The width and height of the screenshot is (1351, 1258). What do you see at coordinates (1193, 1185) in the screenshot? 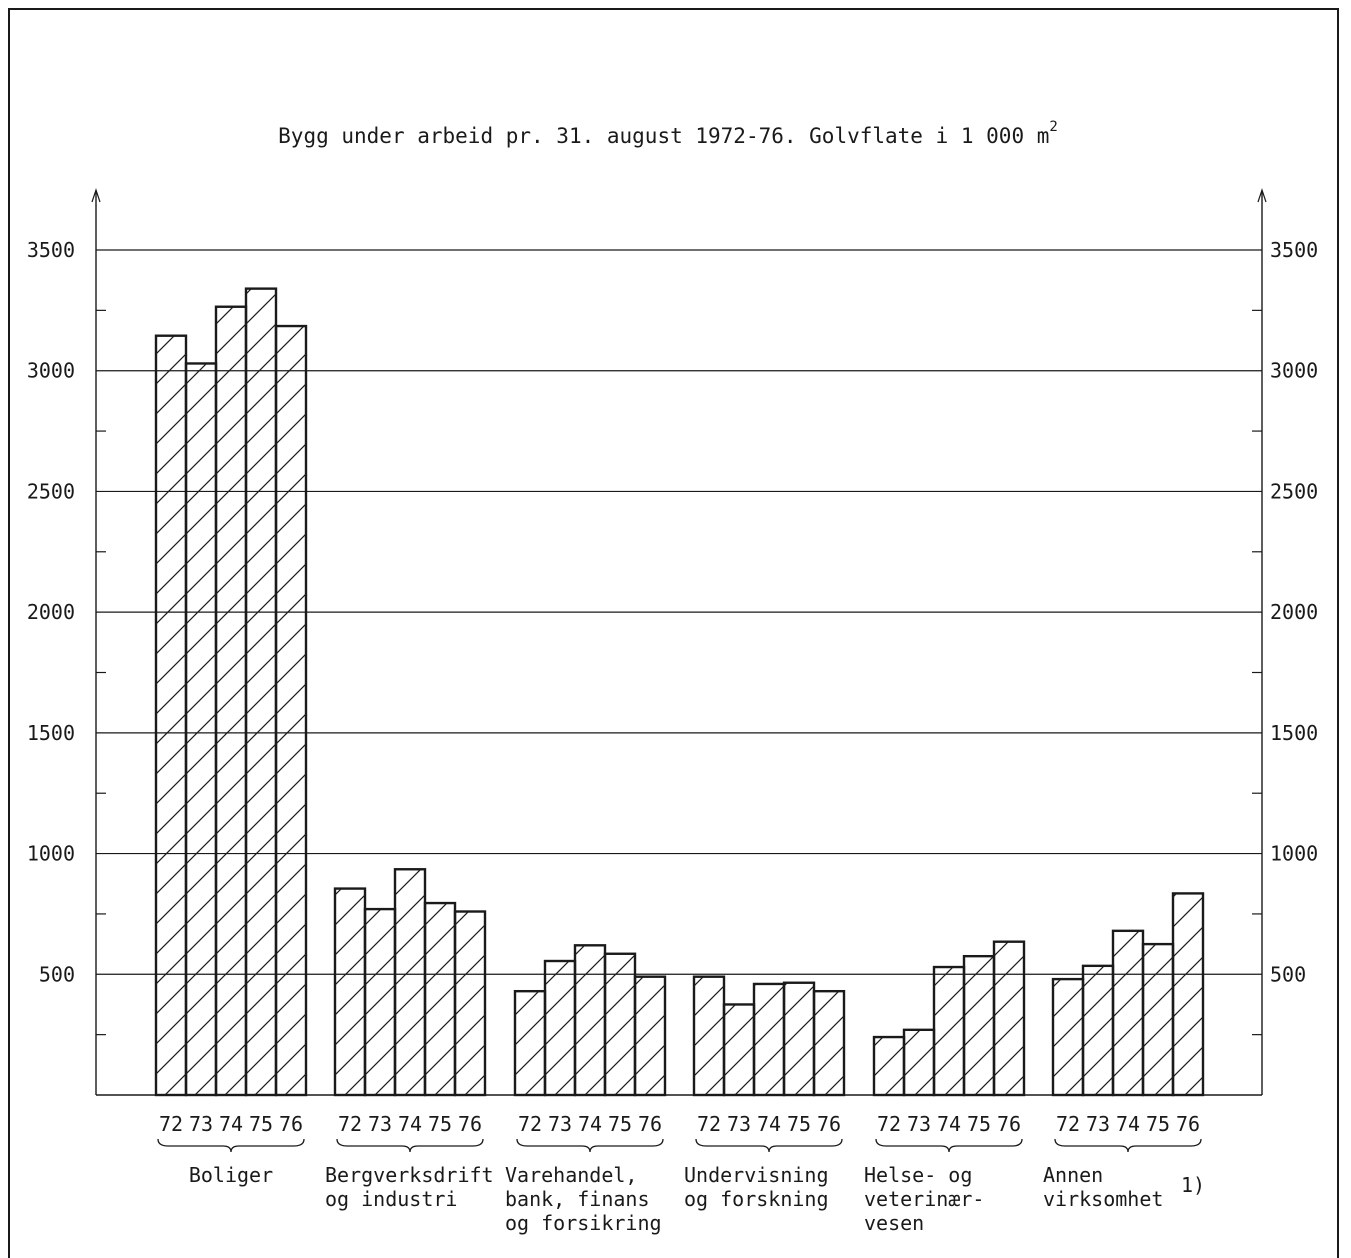
I see `category-footnote: 1)` at bounding box center [1193, 1185].